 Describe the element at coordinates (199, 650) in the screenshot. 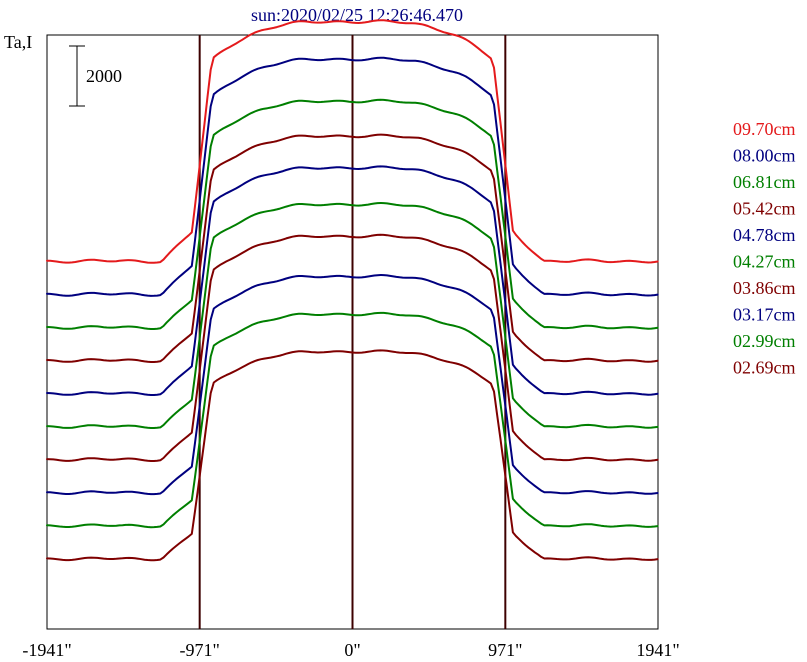

I see `x-tick-label-1: -971"` at that location.